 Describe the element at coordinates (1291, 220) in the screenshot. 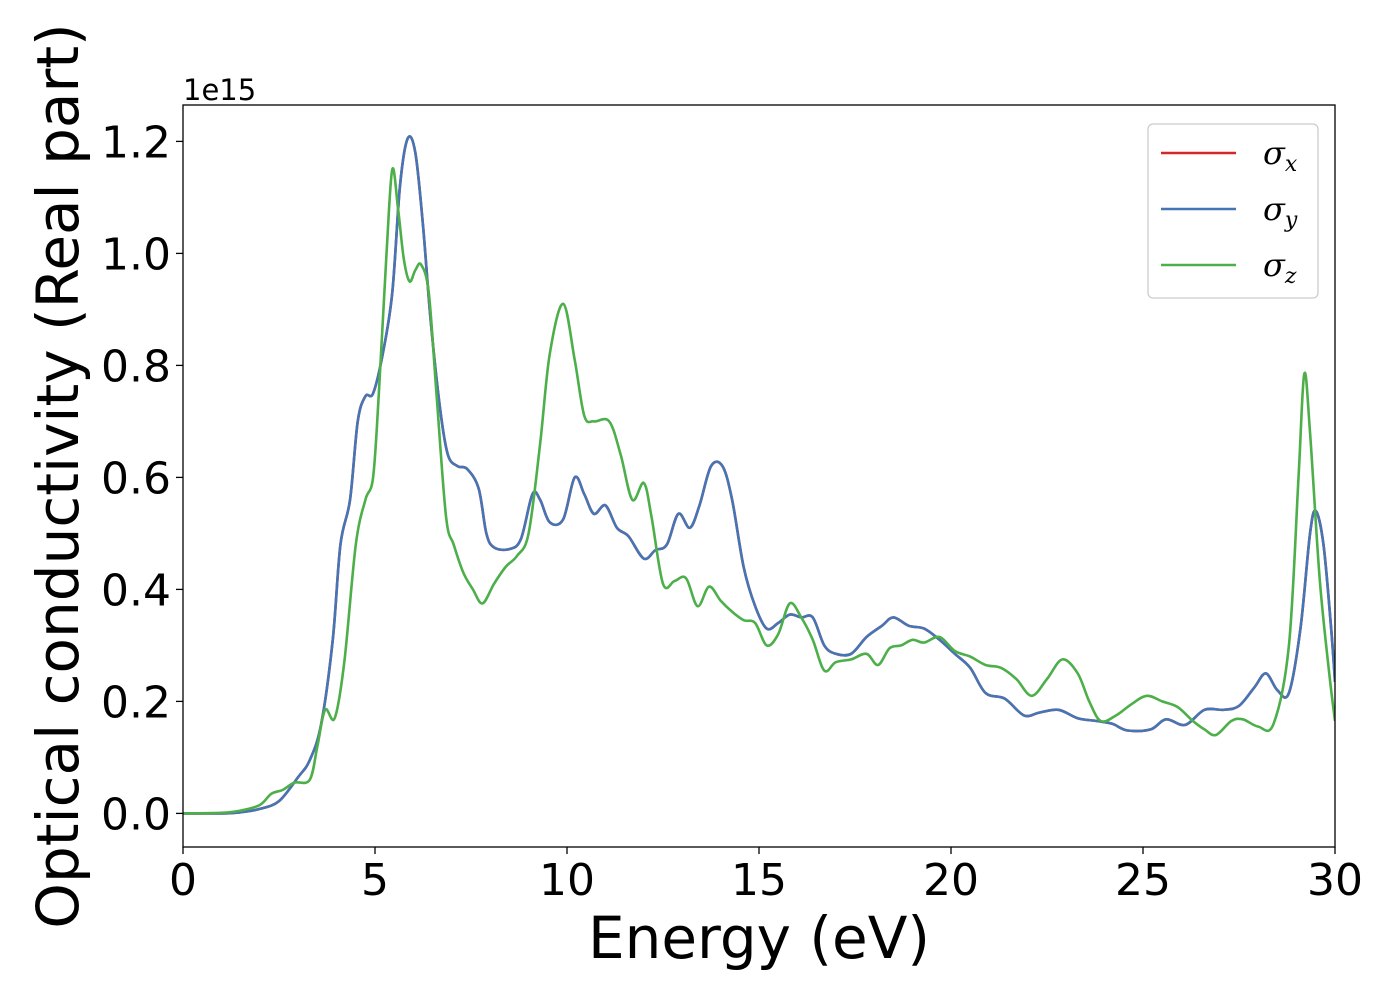

I see `legend-subscript: y` at that location.